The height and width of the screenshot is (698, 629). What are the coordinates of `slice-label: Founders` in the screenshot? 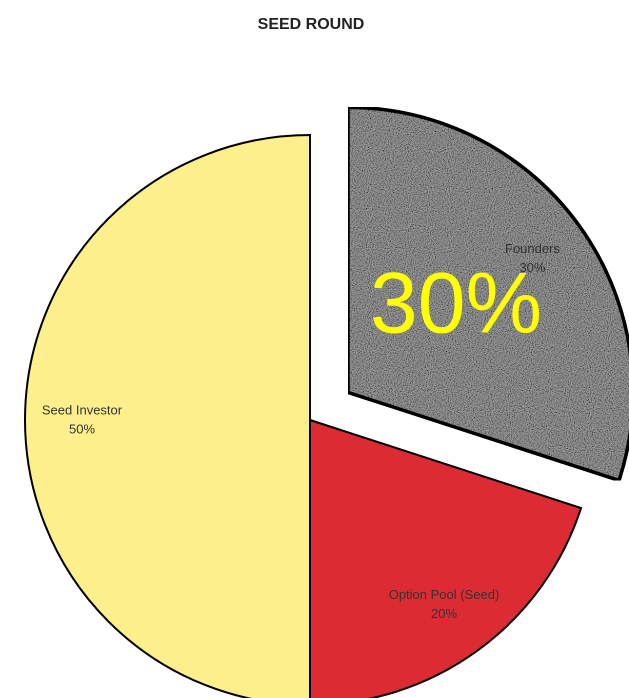 It's located at (532, 248).